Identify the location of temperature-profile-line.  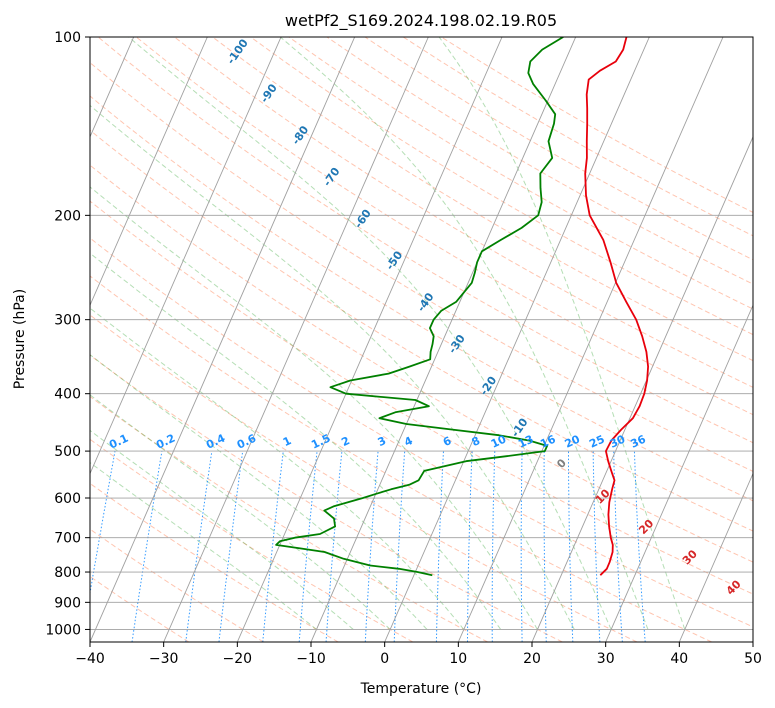
(616, 306).